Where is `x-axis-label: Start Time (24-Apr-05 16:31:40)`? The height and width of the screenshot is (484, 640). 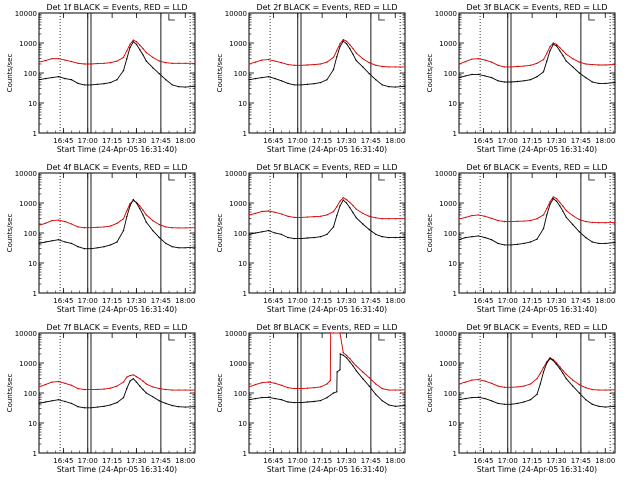 x-axis-label: Start Time (24-Apr-05 16:31:40) is located at coordinates (327, 469).